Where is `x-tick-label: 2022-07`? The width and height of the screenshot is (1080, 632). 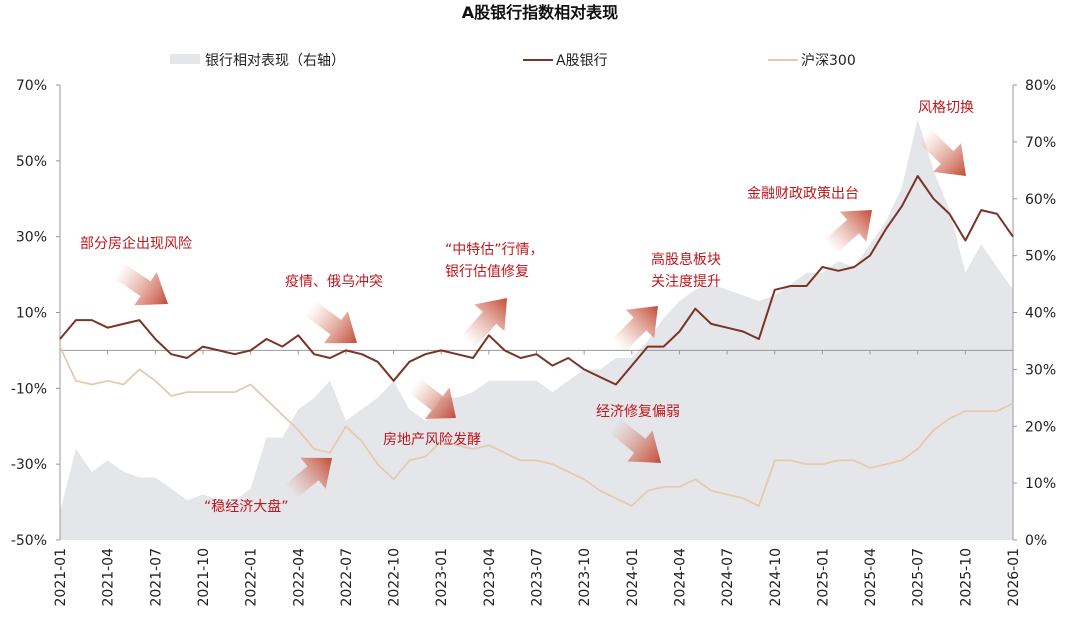 x-tick-label: 2022-07 is located at coordinates (347, 577).